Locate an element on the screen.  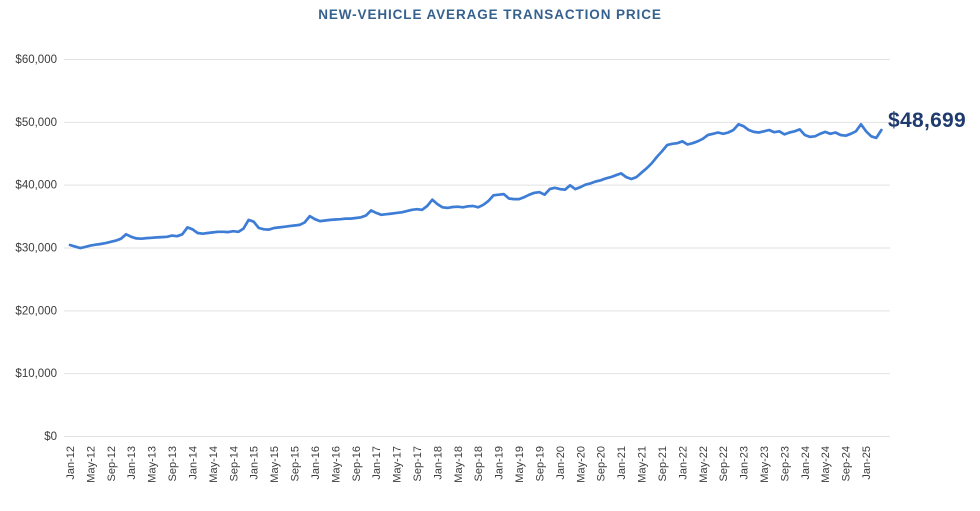
x-axis-label: Jan-21 is located at coordinates (622, 463).